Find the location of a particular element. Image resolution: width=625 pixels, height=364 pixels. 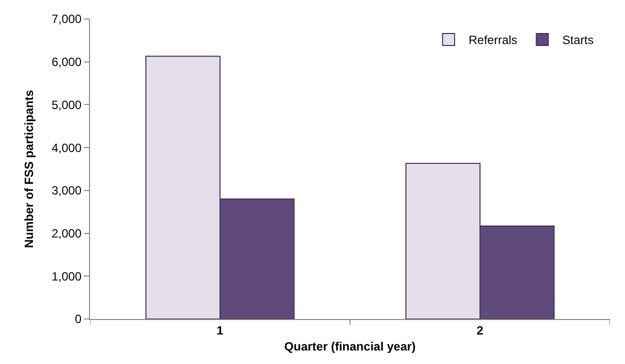

y-axis-title: Number of FSS participants is located at coordinates (29, 169).